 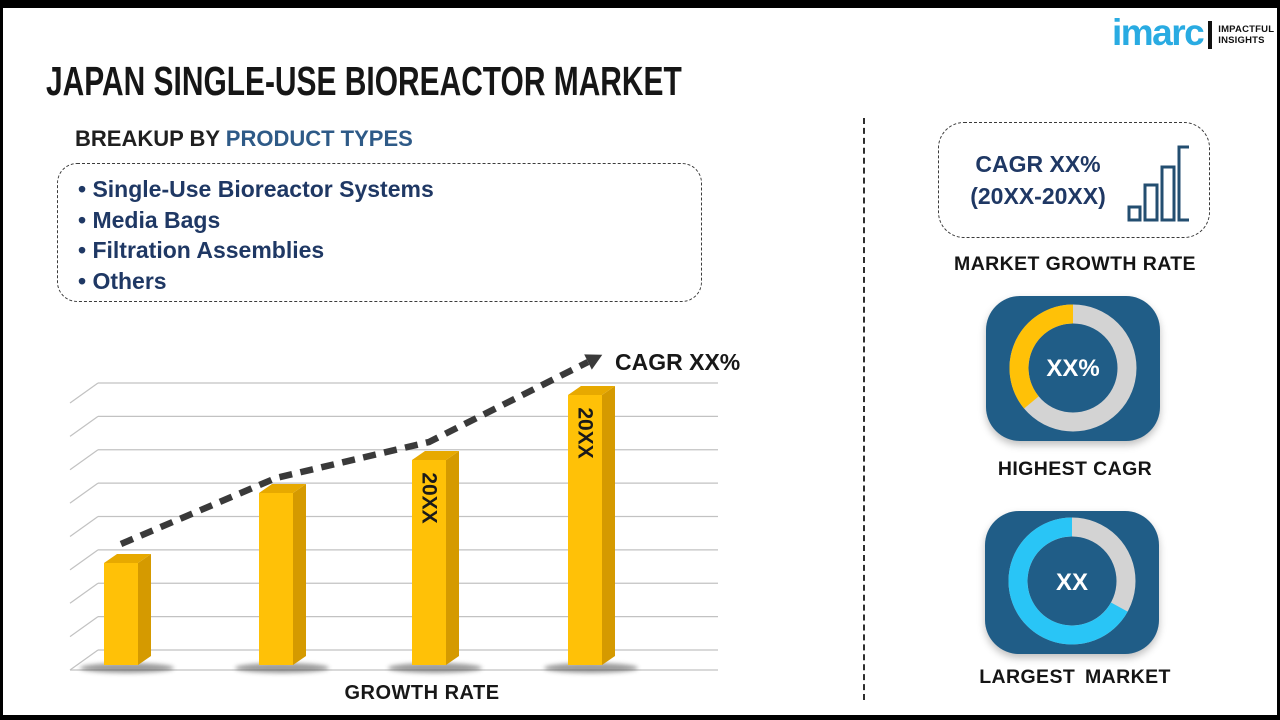 I want to click on logo-tagline-line1: IMPACTFUL, so click(x=1246, y=29).